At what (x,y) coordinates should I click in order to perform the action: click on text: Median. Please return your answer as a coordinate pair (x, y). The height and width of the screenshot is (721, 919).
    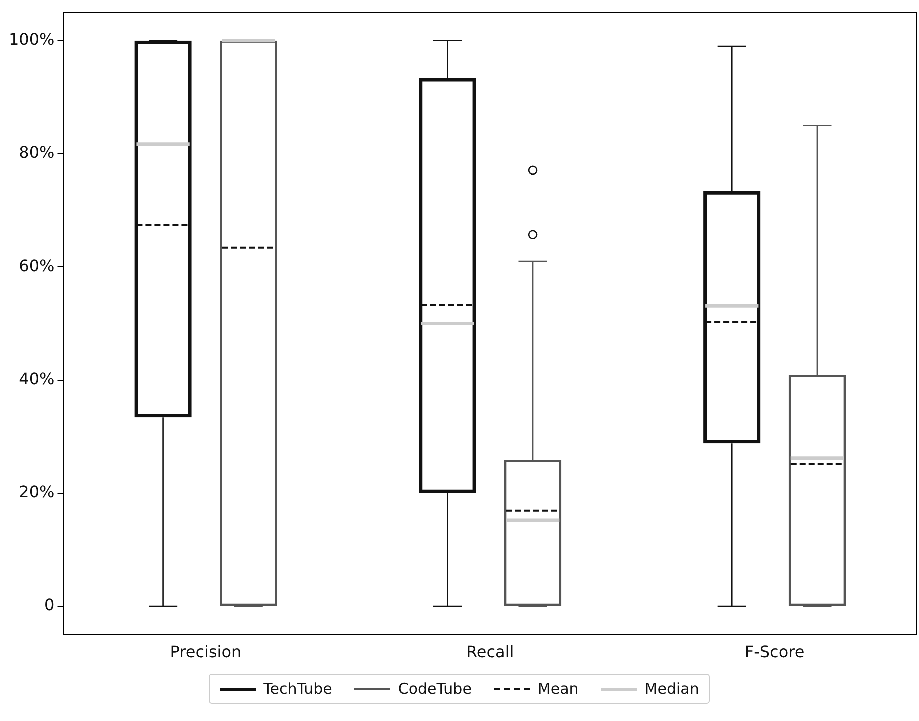
    Looking at the image, I should click on (672, 689).